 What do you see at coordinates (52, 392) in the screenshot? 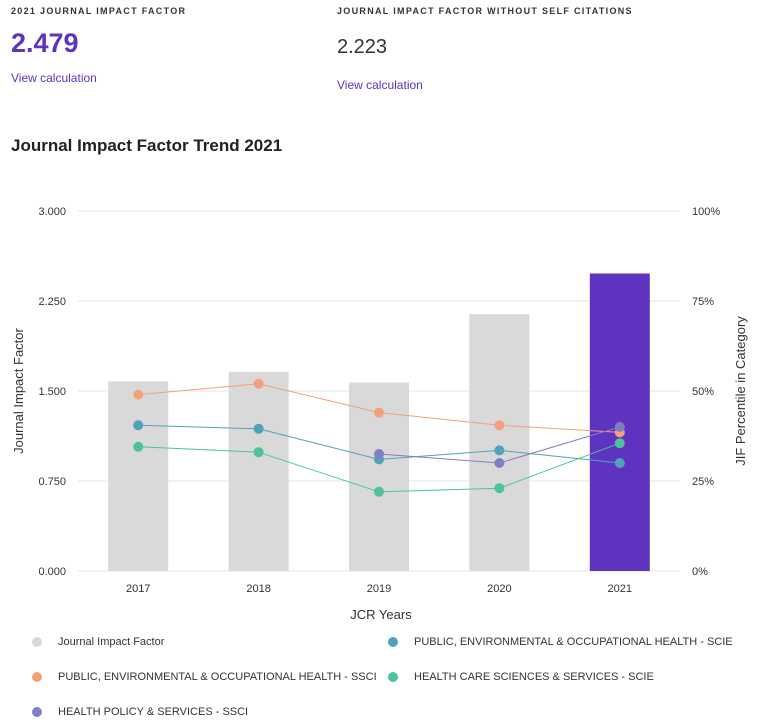
I see `y-tick-label: 1.500` at bounding box center [52, 392].